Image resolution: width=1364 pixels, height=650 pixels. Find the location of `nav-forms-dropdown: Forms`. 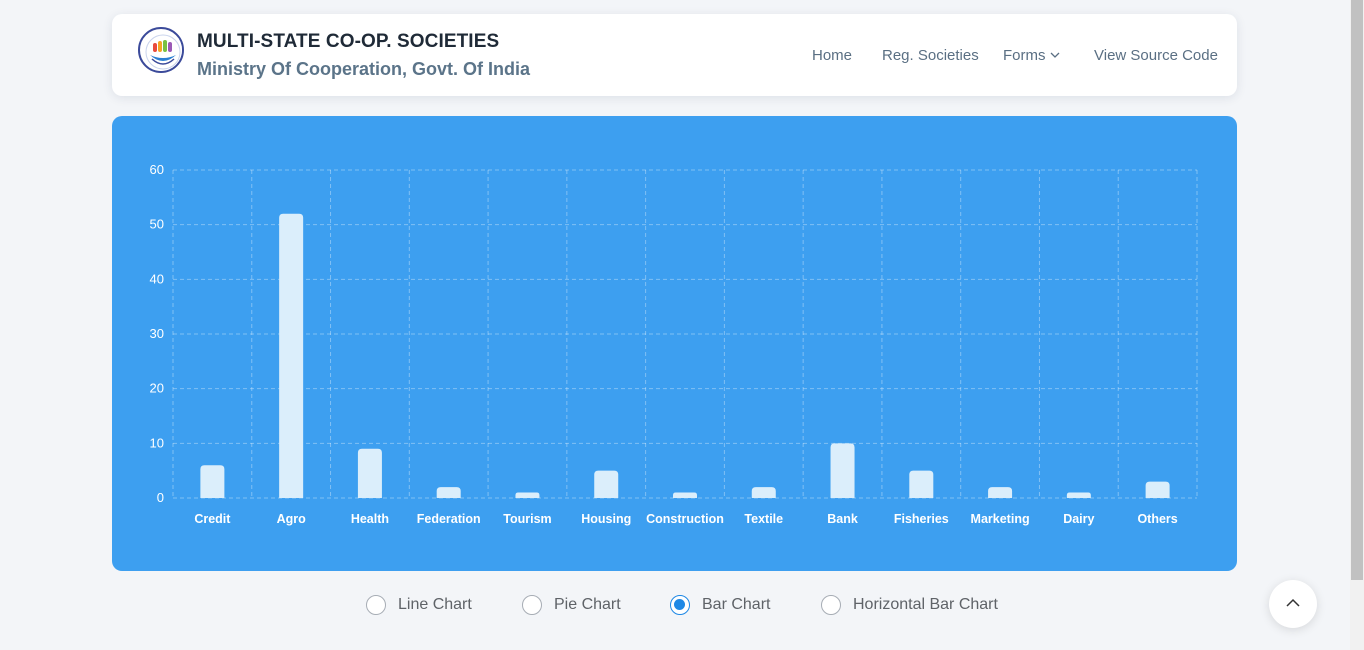

nav-forms-dropdown: Forms is located at coordinates (1031, 55).